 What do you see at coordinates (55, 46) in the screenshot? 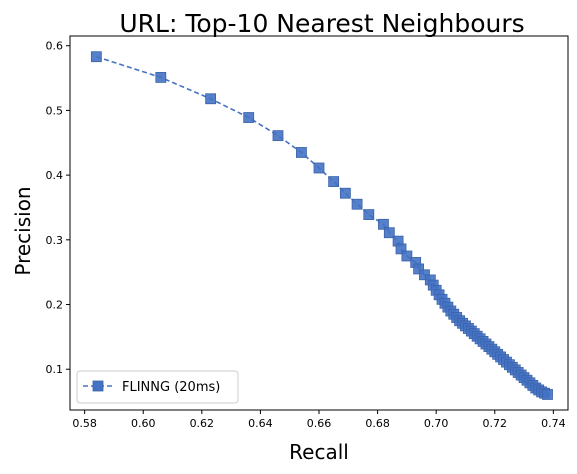
I see `y-tick-label: 0.6` at bounding box center [55, 46].